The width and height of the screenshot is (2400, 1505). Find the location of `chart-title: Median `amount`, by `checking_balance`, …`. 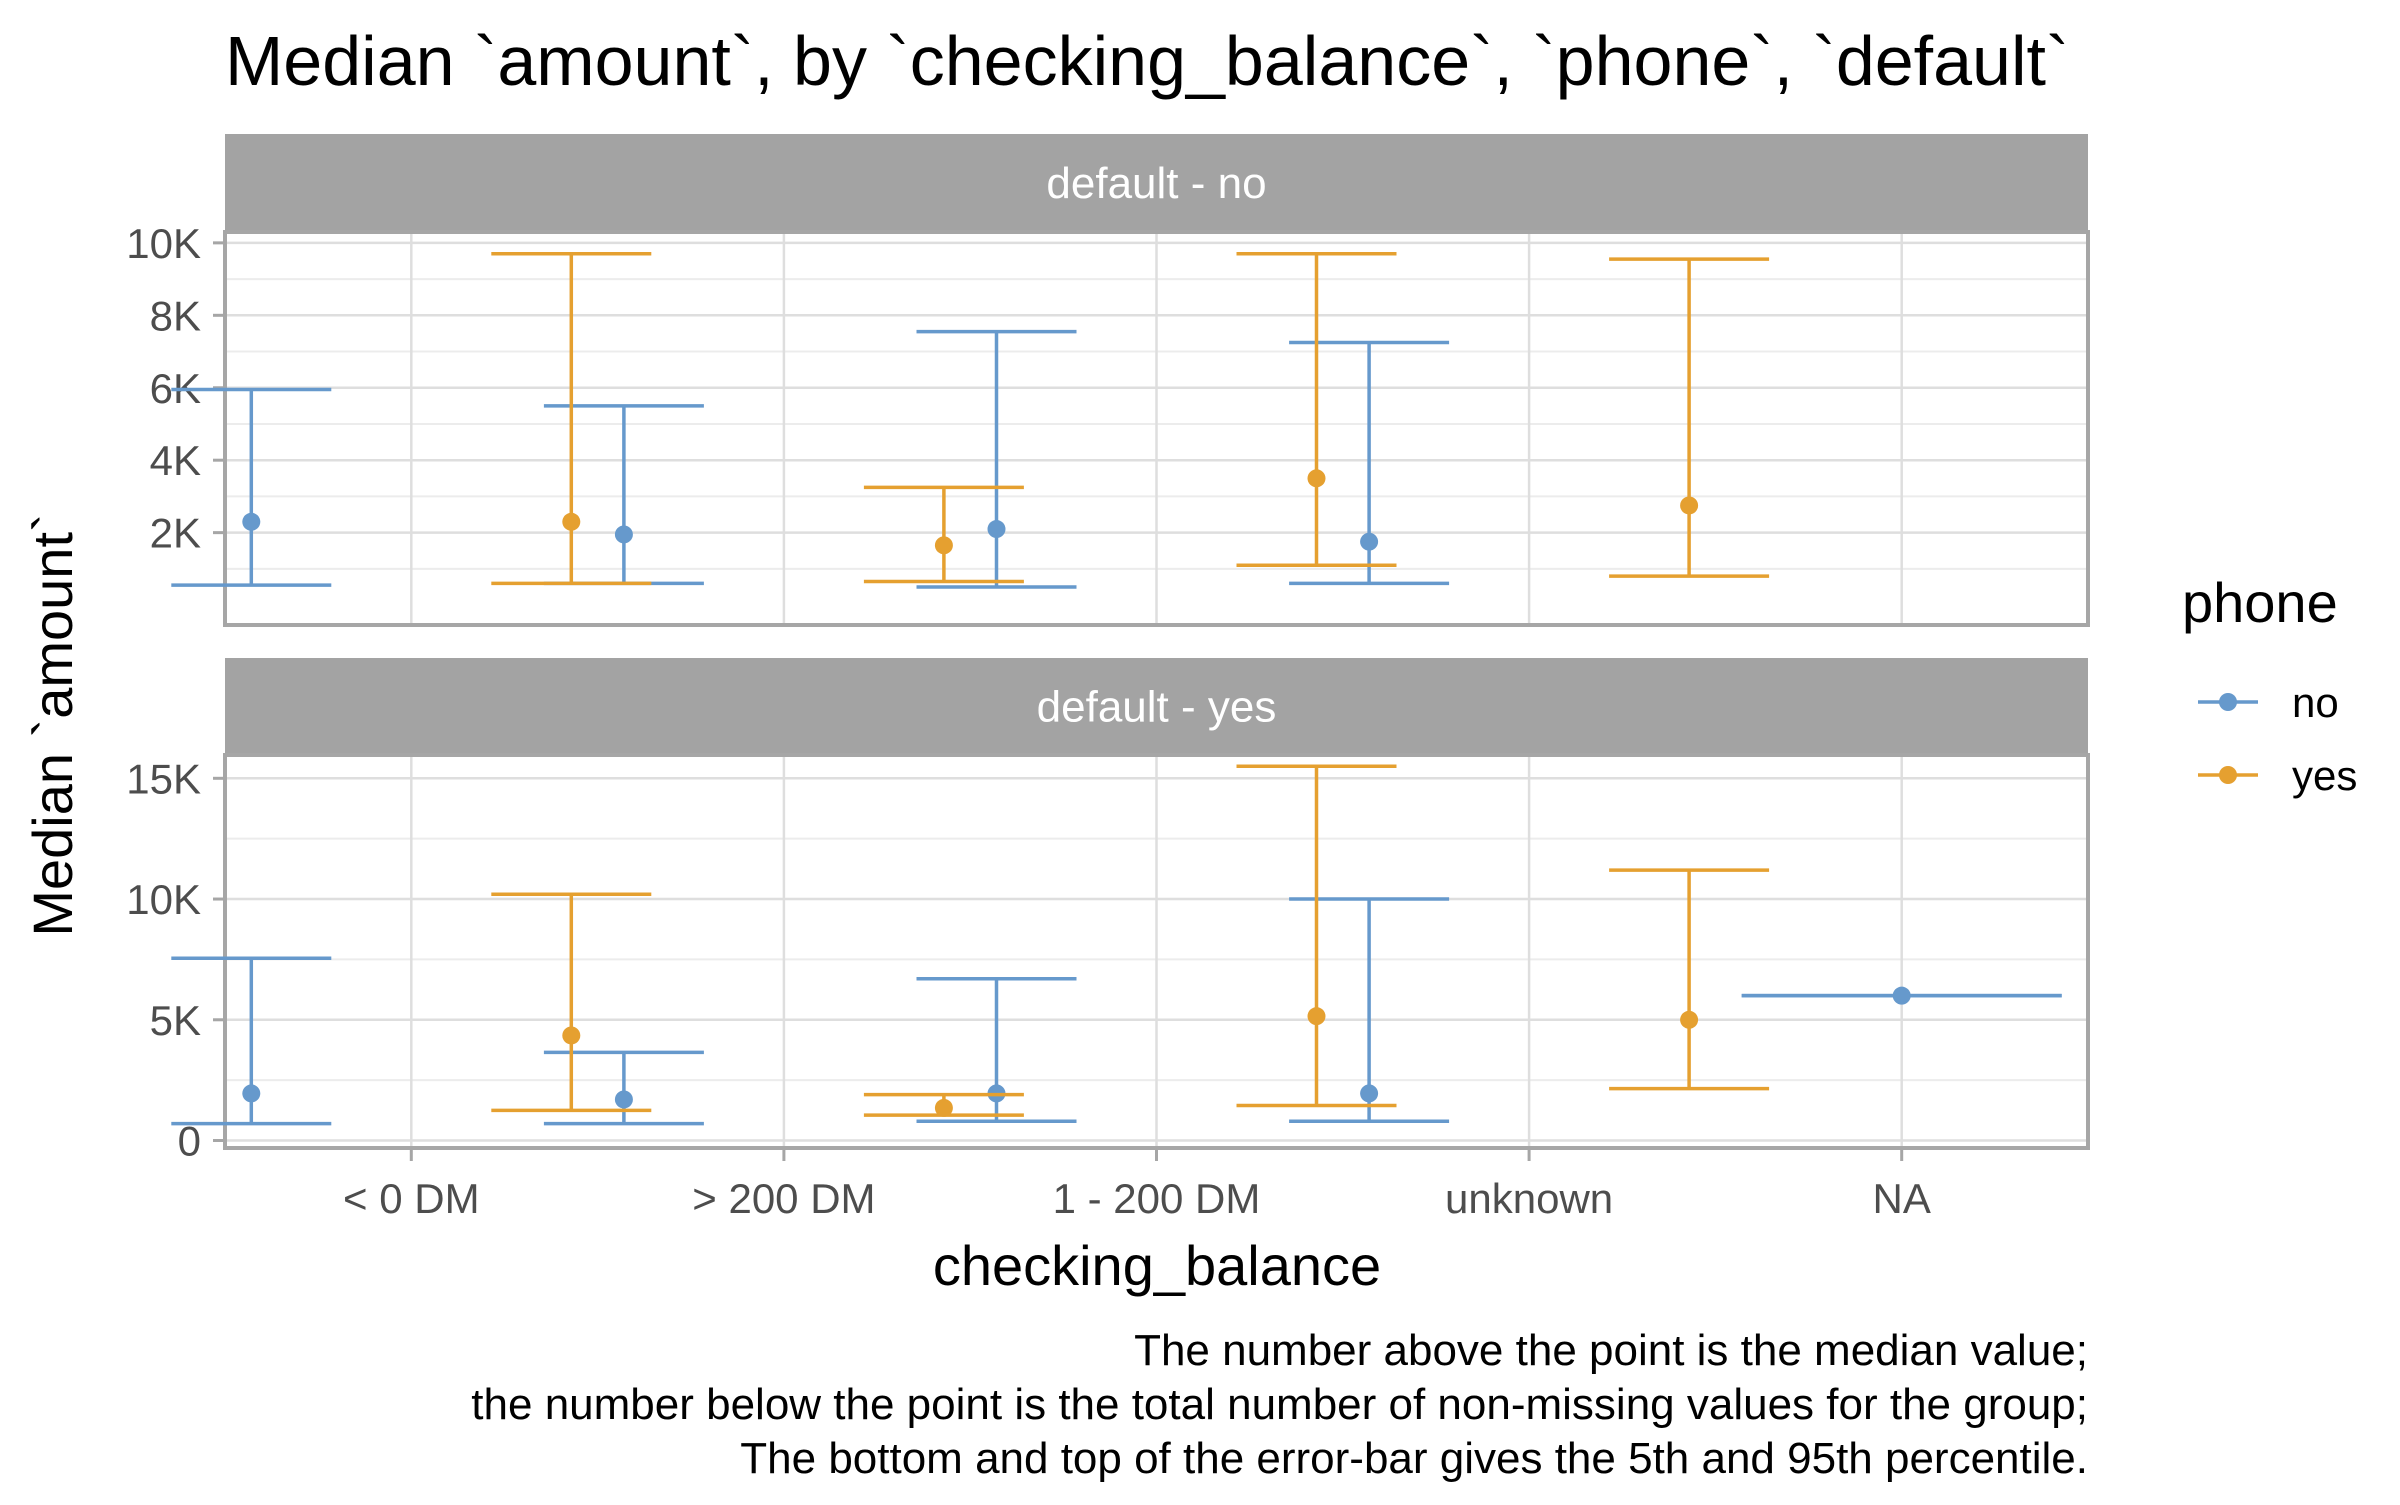

chart-title: Median `amount`, by `checking_balance`, … is located at coordinates (1147, 61).